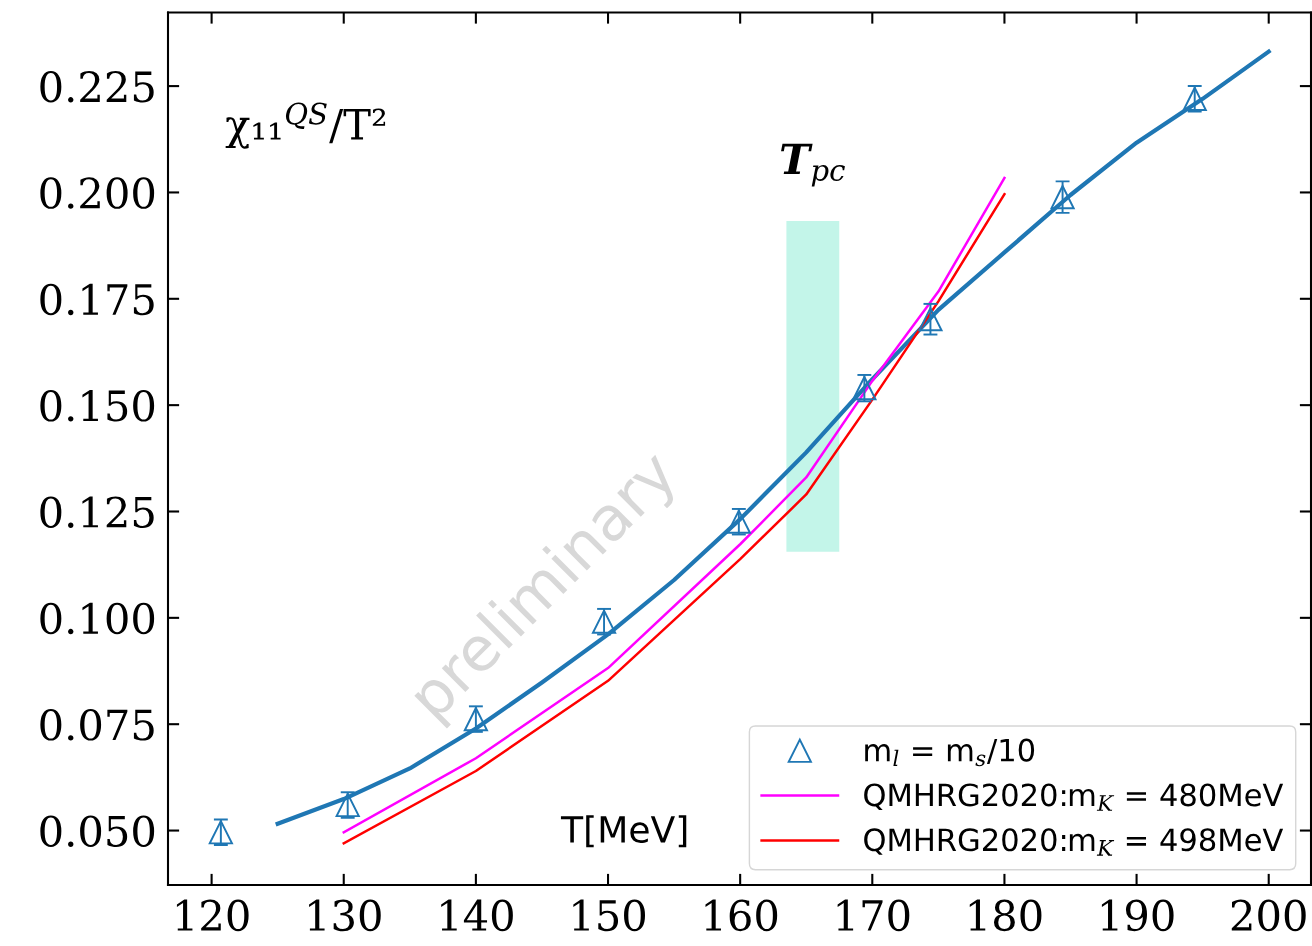 This screenshot has height=946, width=1312. I want to click on x-tick-label: 170, so click(873, 915).